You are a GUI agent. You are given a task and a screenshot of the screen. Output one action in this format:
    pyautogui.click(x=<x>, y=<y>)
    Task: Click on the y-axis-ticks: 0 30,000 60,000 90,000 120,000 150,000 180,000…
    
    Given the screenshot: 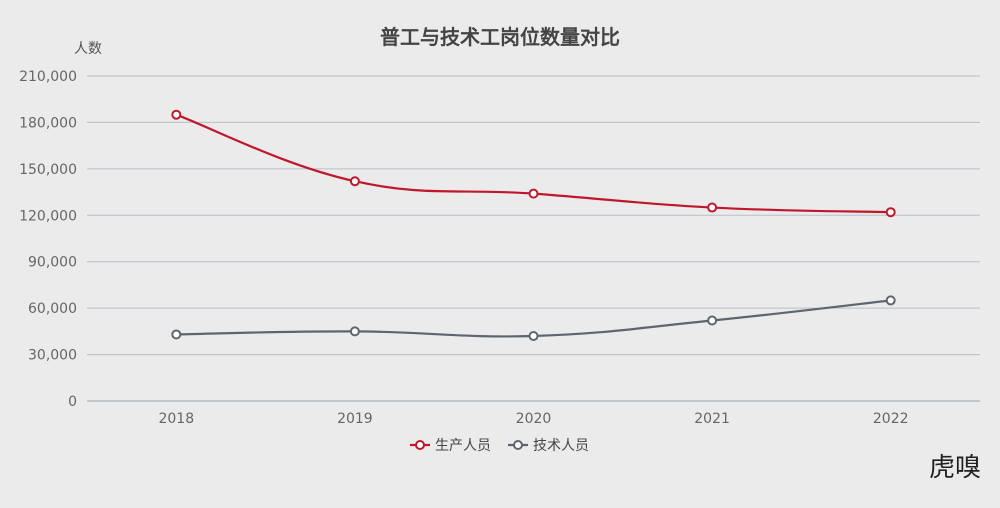 What is the action you would take?
    pyautogui.click(x=48, y=239)
    